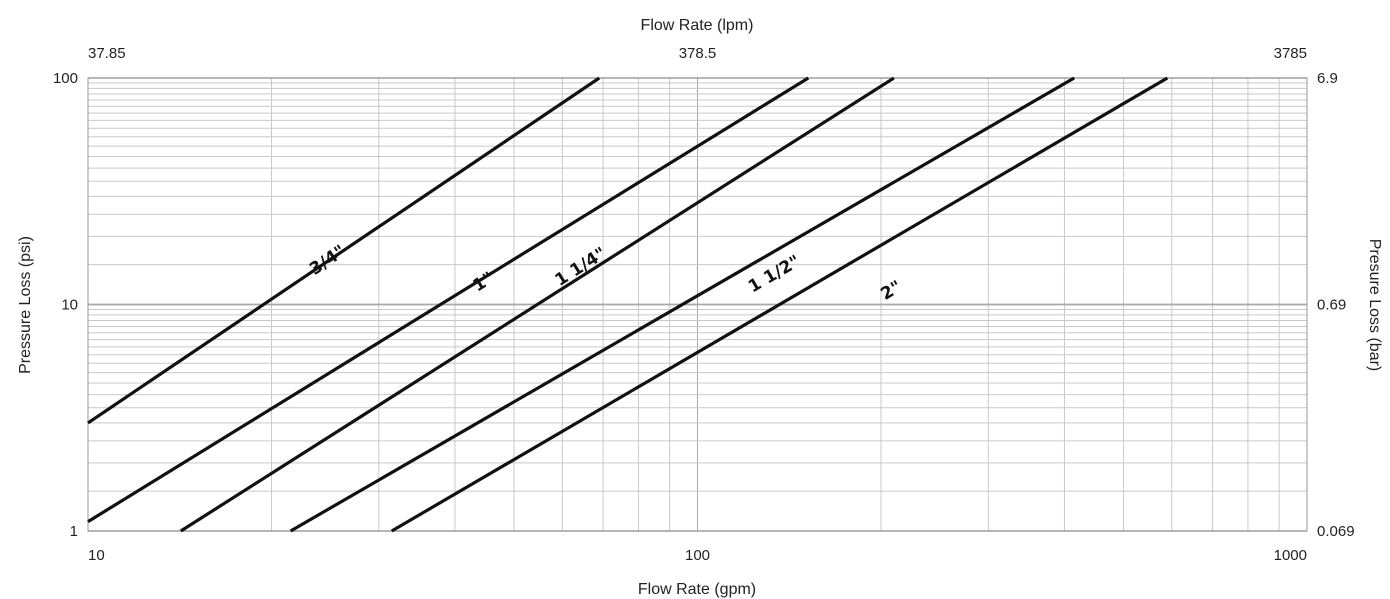  I want to click on top-tick-label: 378.5, so click(698, 53).